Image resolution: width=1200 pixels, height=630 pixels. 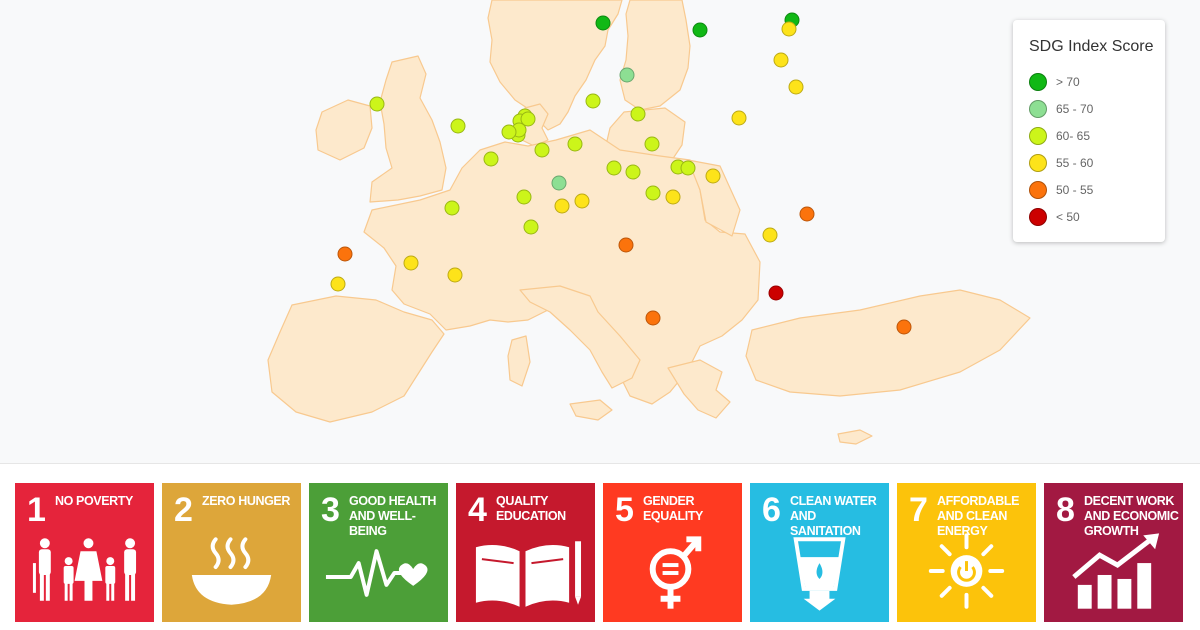 What do you see at coordinates (1097, 162) in the screenshot?
I see `legend-item: 55 - 60` at bounding box center [1097, 162].